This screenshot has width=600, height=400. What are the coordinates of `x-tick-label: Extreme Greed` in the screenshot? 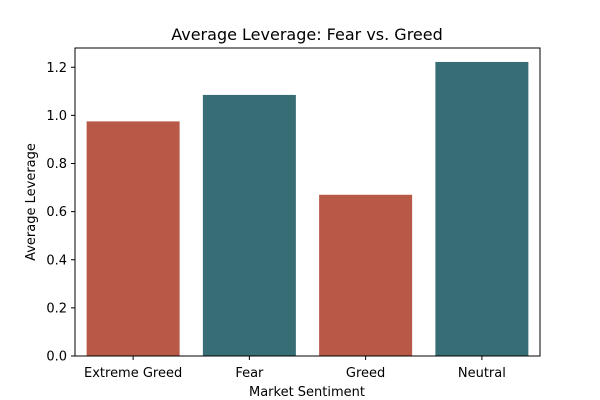 It's located at (133, 373).